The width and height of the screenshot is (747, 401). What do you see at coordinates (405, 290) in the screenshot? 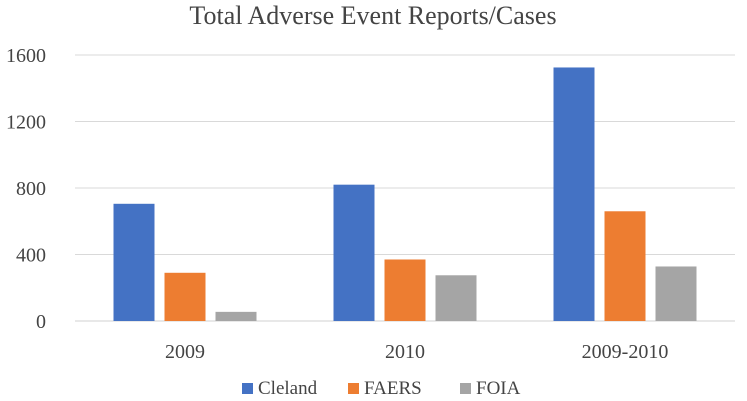
I see `bar-faers-2010` at bounding box center [405, 290].